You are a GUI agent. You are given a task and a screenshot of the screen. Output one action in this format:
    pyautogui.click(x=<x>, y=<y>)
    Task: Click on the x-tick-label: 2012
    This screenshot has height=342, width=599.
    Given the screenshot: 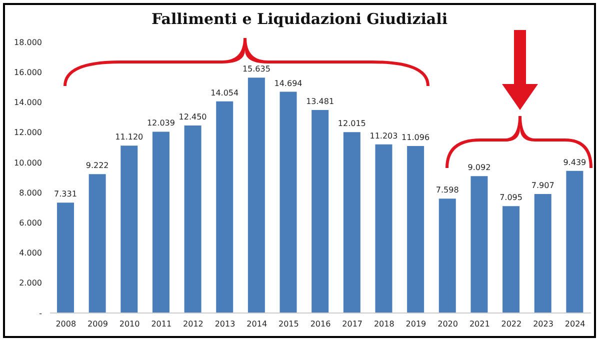 What is the action you would take?
    pyautogui.click(x=193, y=324)
    